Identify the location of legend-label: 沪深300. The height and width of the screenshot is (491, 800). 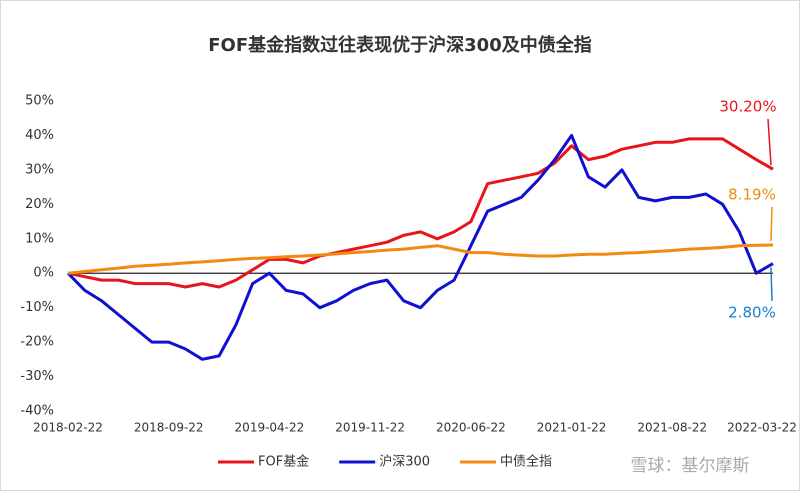
(404, 462).